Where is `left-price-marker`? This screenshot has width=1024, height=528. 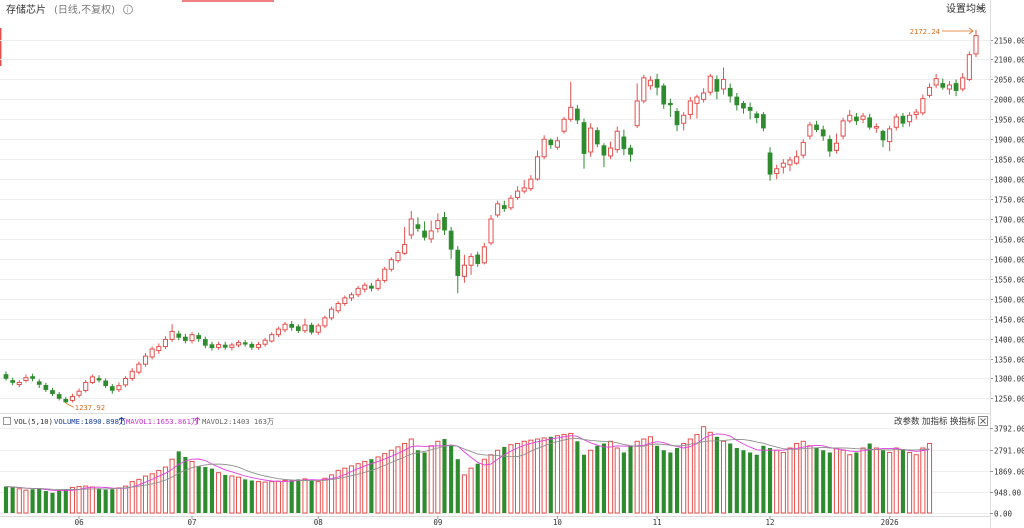 left-price-marker is located at coordinates (1, 47).